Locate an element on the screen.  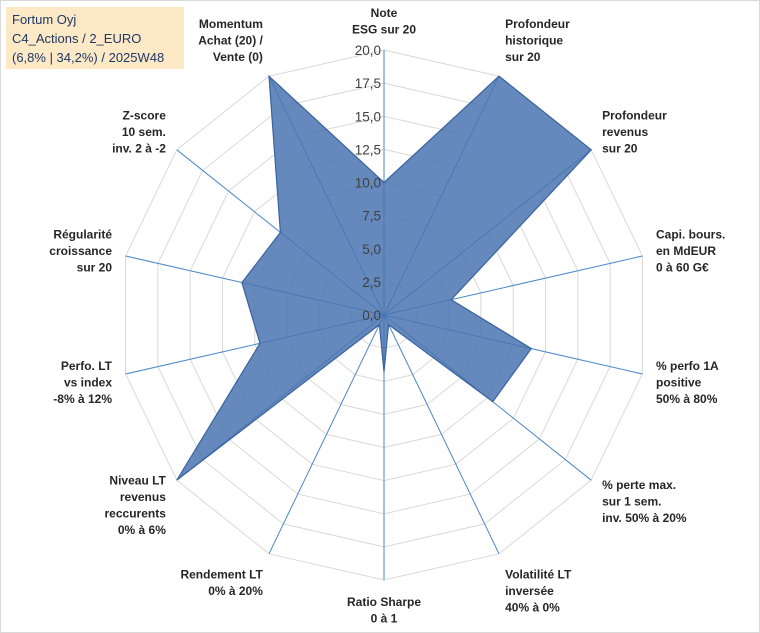
axis-label-line: 50% à 80% is located at coordinates (687, 399).